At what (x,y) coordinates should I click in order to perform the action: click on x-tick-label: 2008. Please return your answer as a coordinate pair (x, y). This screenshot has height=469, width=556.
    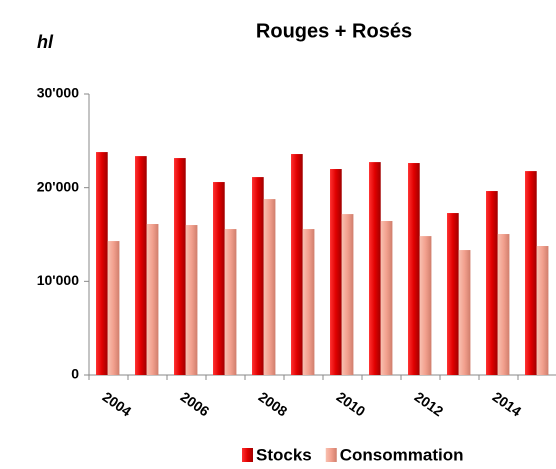
    Looking at the image, I should click on (273, 403).